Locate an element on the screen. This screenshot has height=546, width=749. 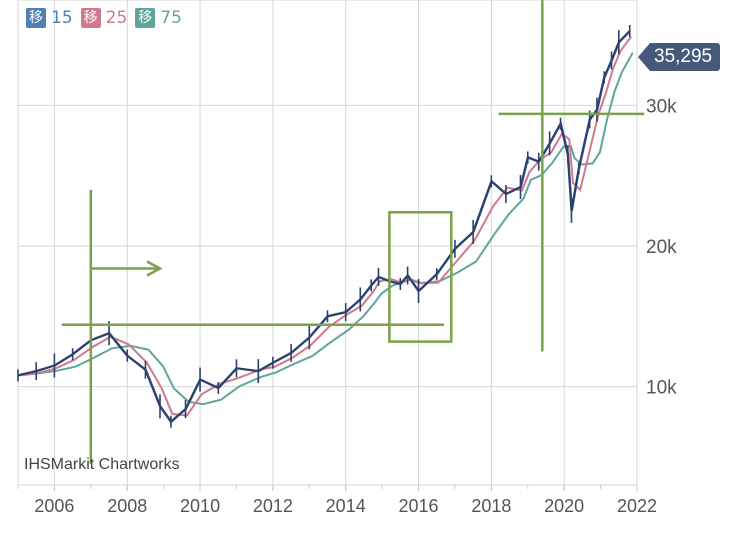
y-tick-label: 20k is located at coordinates (661, 247).